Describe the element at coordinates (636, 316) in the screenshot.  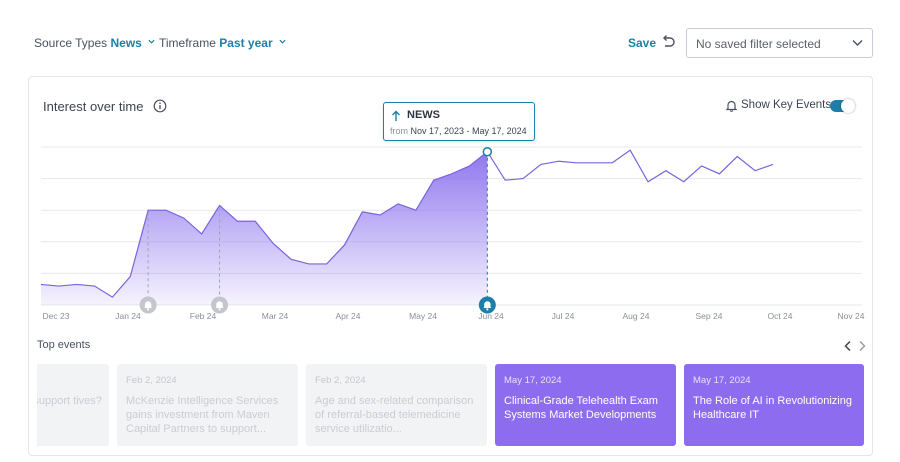
I see `x-tick-label: Aug 24` at that location.